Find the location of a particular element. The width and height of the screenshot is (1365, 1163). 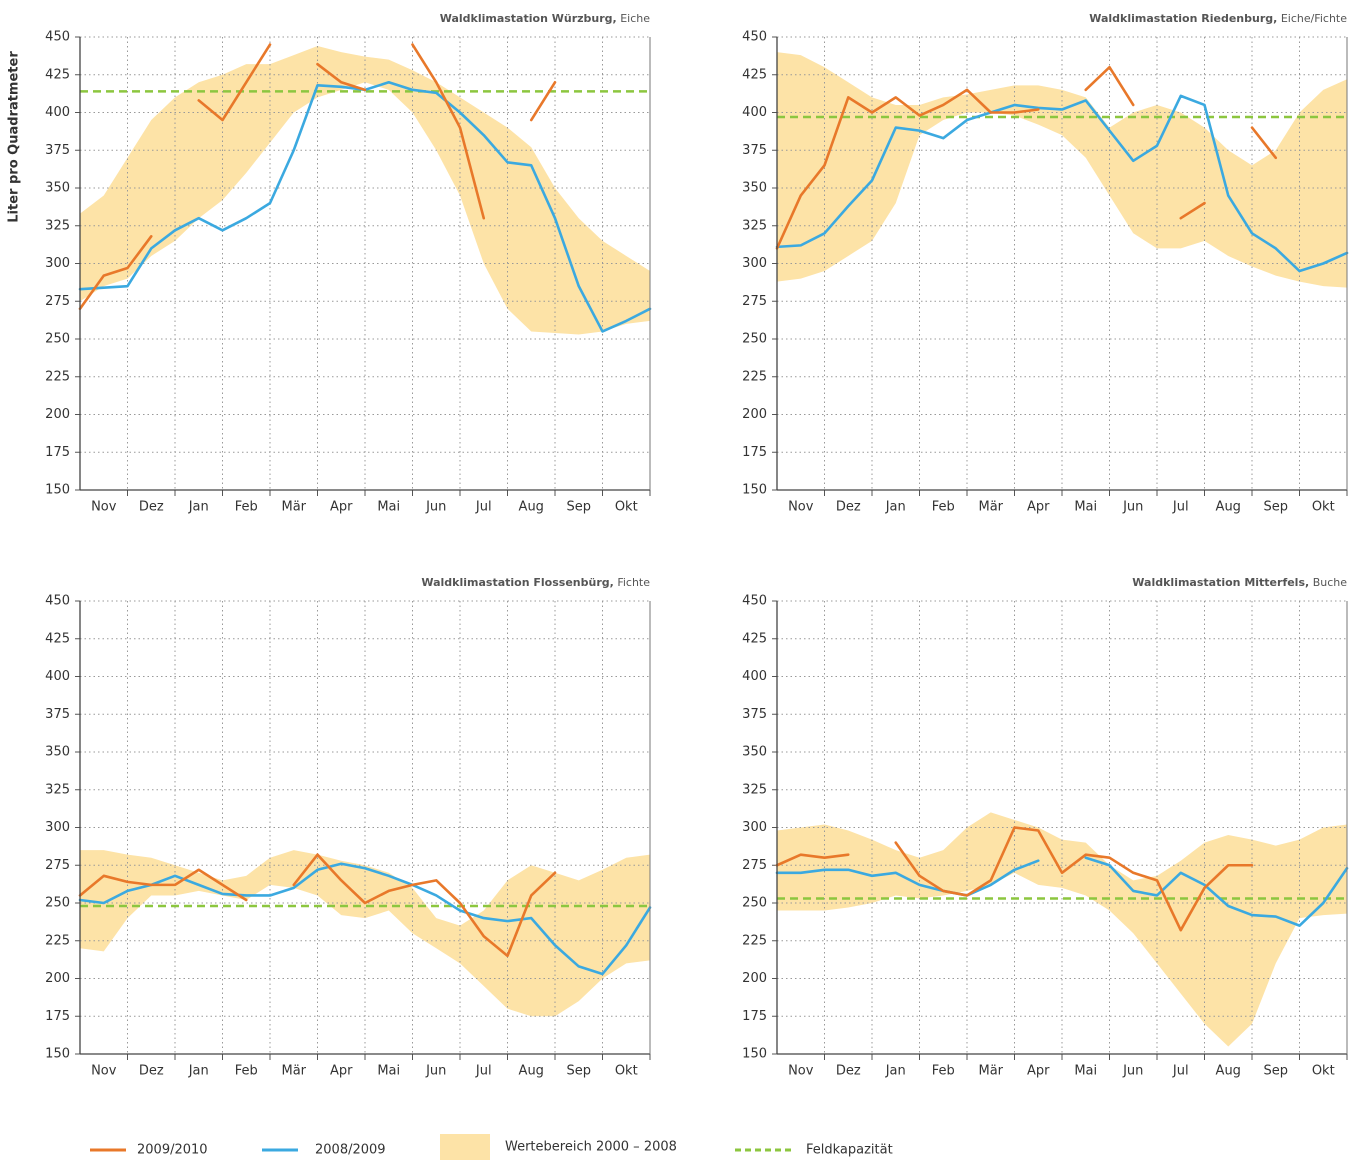

title-station: Waldklimastation Würzburg, is located at coordinates (528, 18).